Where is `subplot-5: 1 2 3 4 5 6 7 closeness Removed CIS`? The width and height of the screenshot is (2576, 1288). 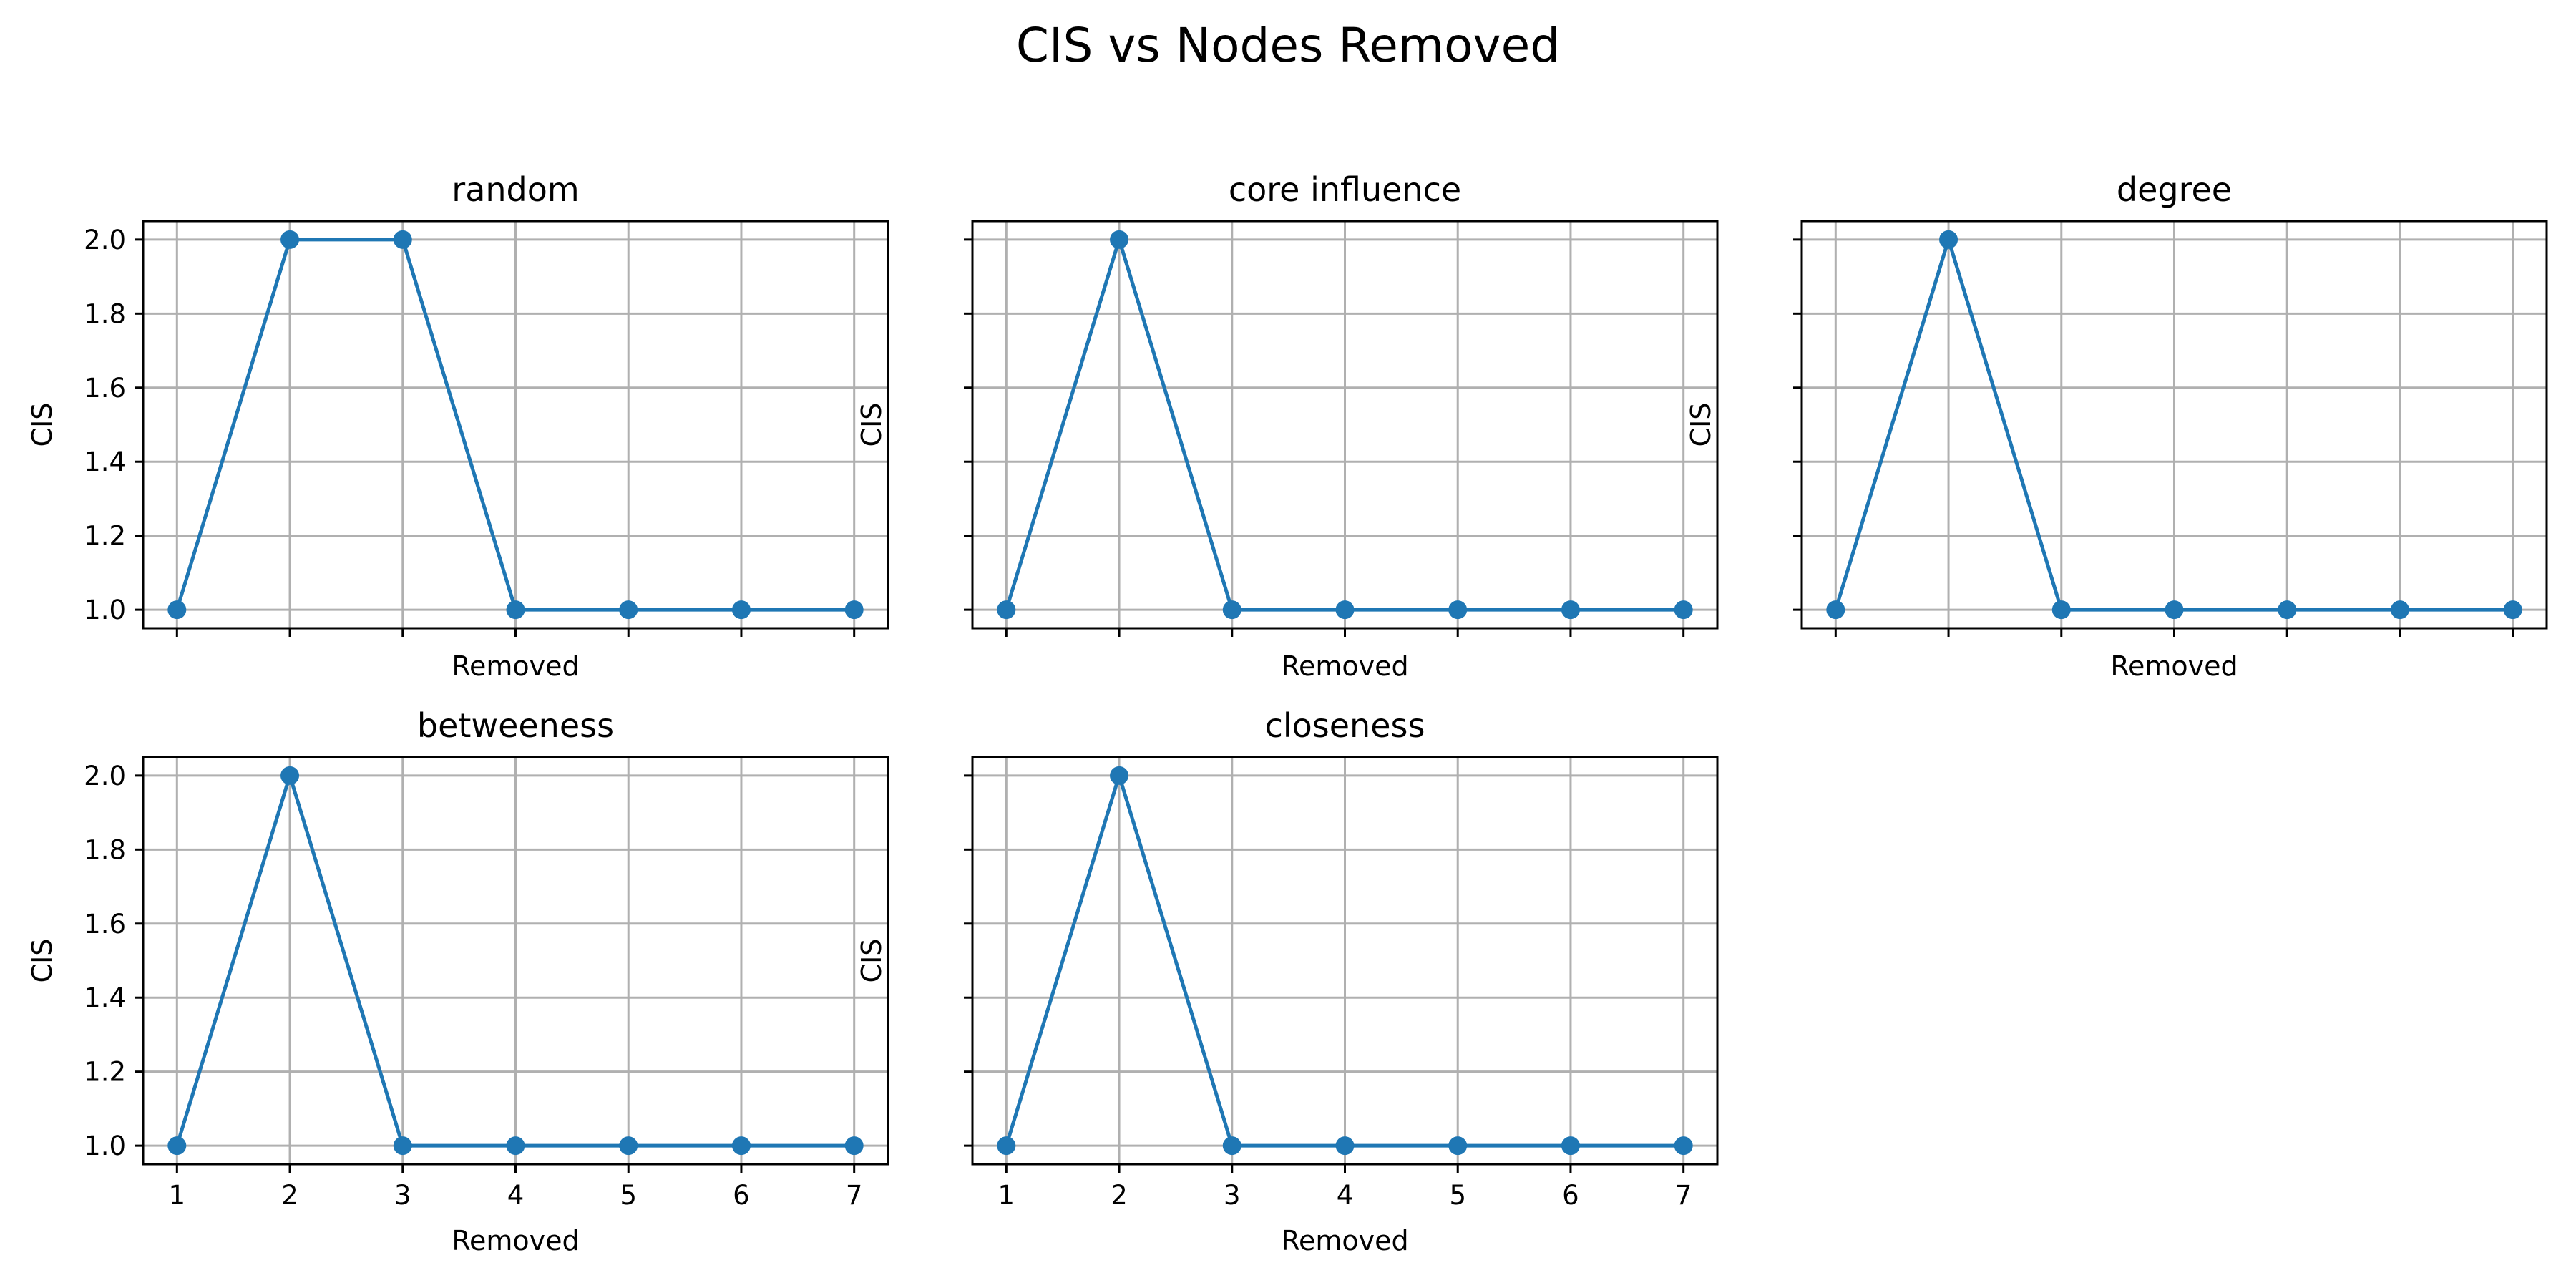 subplot-5: 1 2 3 4 5 6 7 closeness Removed CIS is located at coordinates (1287, 981).